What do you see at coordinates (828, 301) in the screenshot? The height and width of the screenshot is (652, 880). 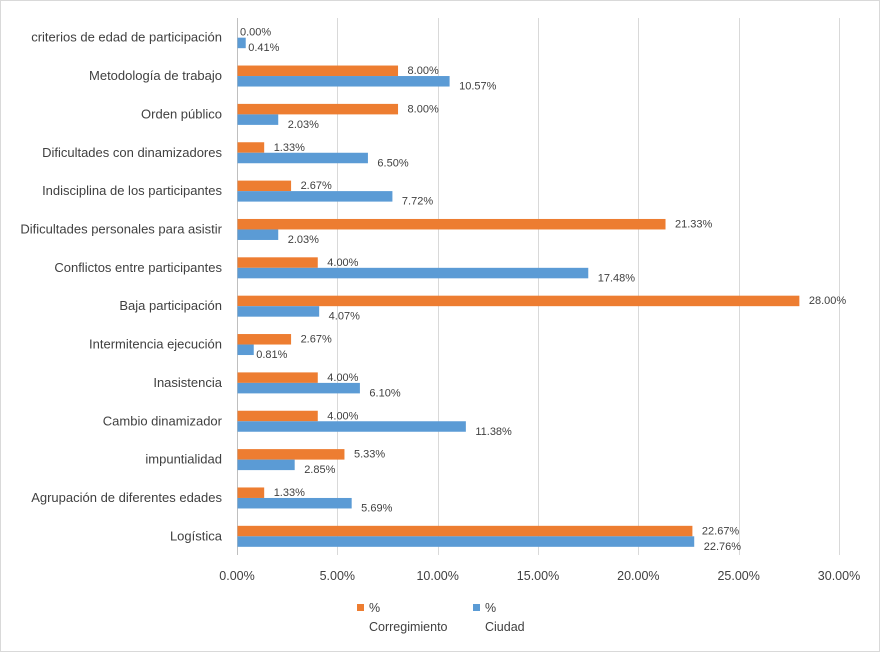 I see `data-label: 28.00%` at bounding box center [828, 301].